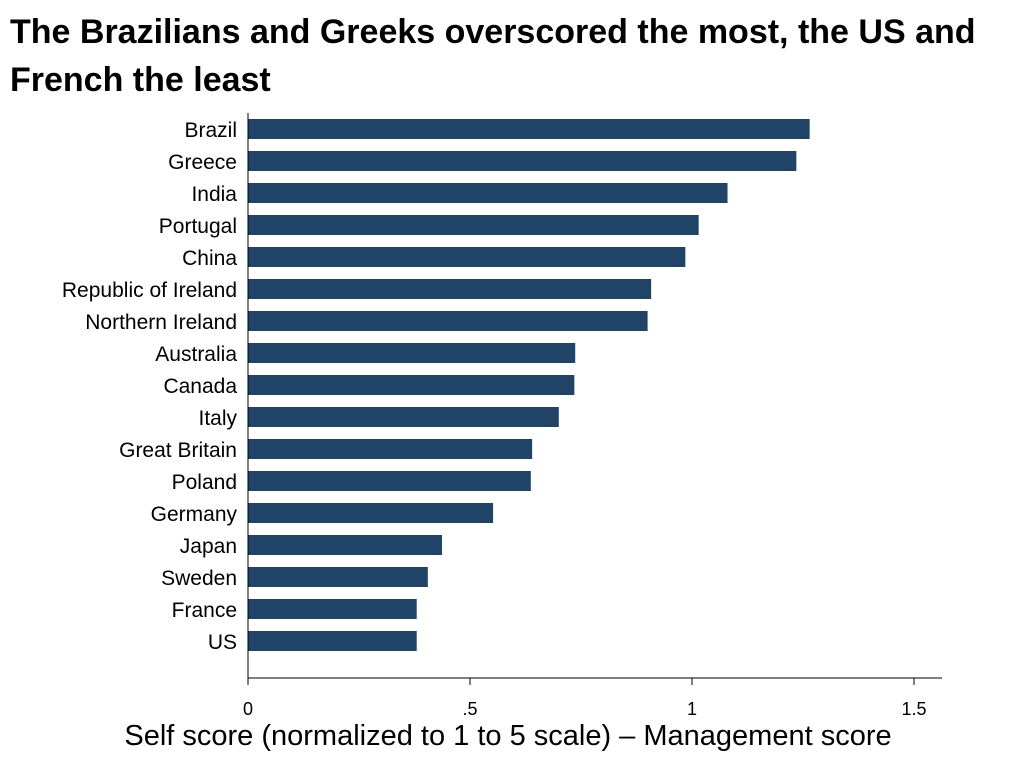 The height and width of the screenshot is (768, 1024). What do you see at coordinates (199, 578) in the screenshot?
I see `category-label: Sweden` at bounding box center [199, 578].